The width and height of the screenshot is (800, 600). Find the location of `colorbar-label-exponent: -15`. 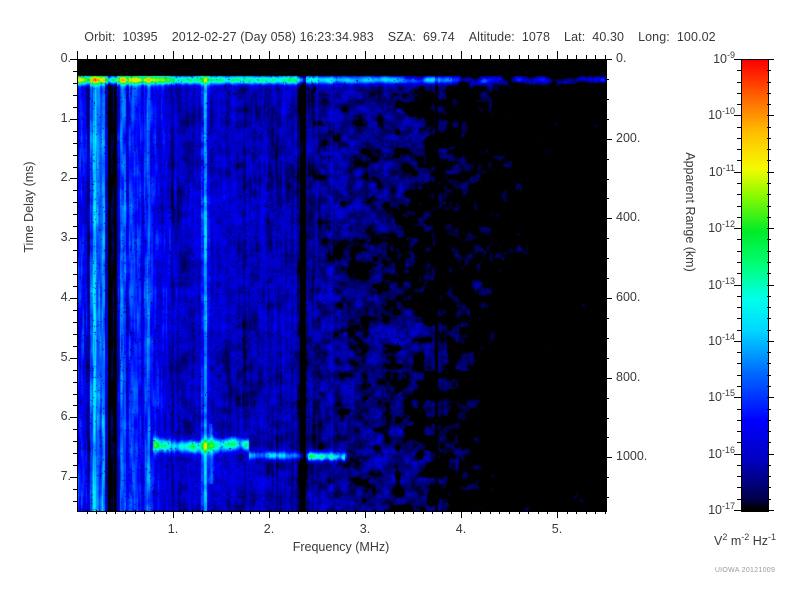

colorbar-label-exponent: -15 is located at coordinates (728, 393).